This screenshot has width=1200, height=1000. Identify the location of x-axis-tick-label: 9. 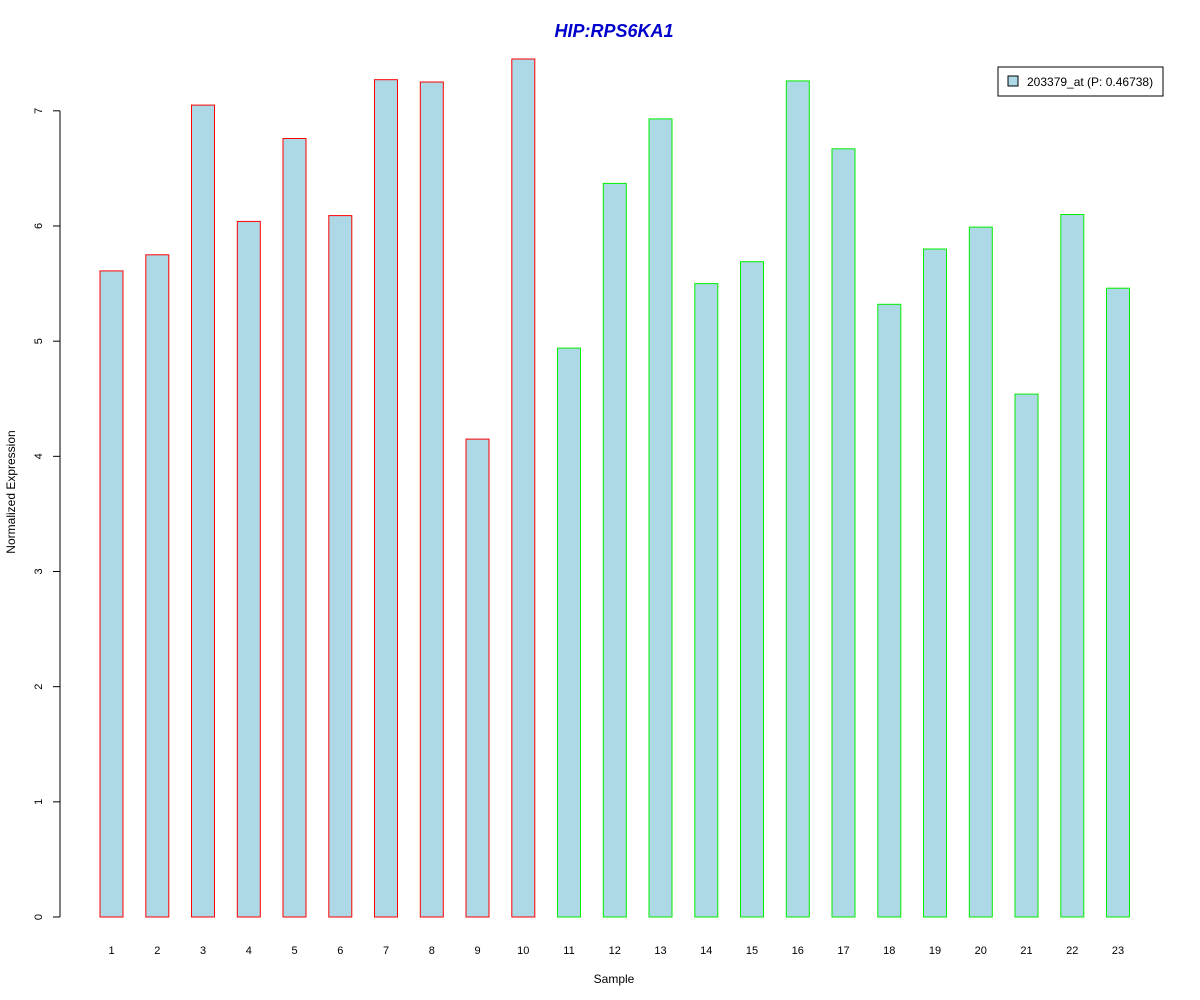
(477, 951).